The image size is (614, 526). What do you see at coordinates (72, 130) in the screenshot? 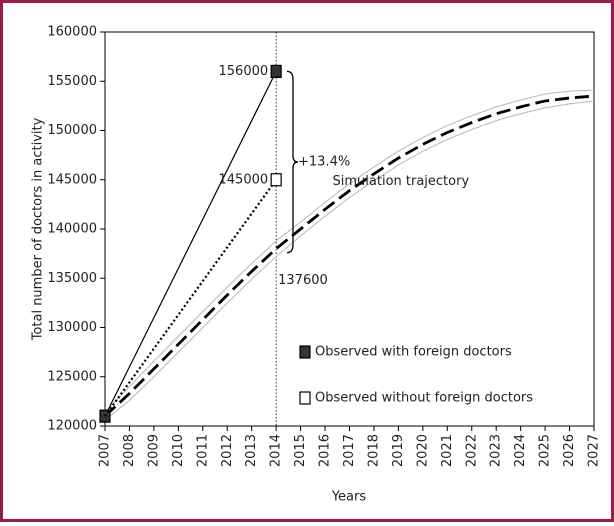
I see `y-tick-label: 150000` at bounding box center [72, 130].